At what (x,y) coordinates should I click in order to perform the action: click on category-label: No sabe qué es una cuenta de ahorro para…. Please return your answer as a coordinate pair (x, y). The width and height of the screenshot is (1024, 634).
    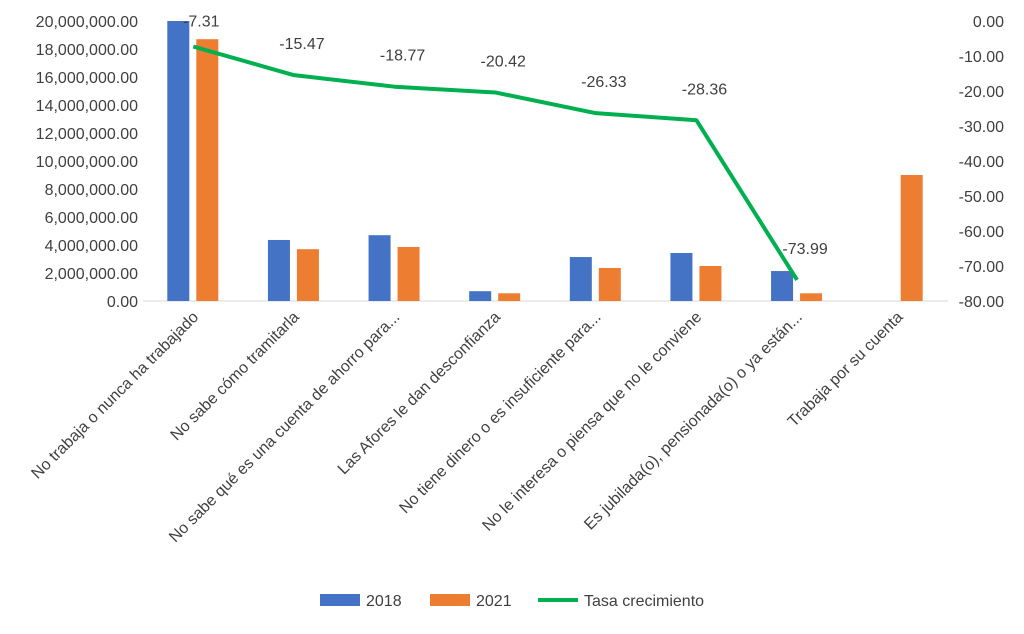
    Looking at the image, I should click on (284, 427).